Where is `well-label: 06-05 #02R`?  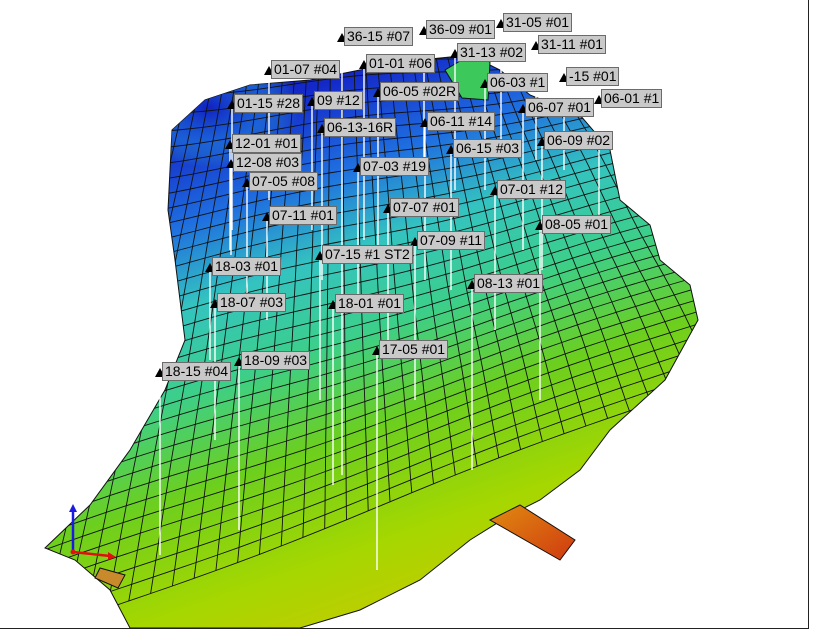
well-label: 06-05 #02R is located at coordinates (420, 91).